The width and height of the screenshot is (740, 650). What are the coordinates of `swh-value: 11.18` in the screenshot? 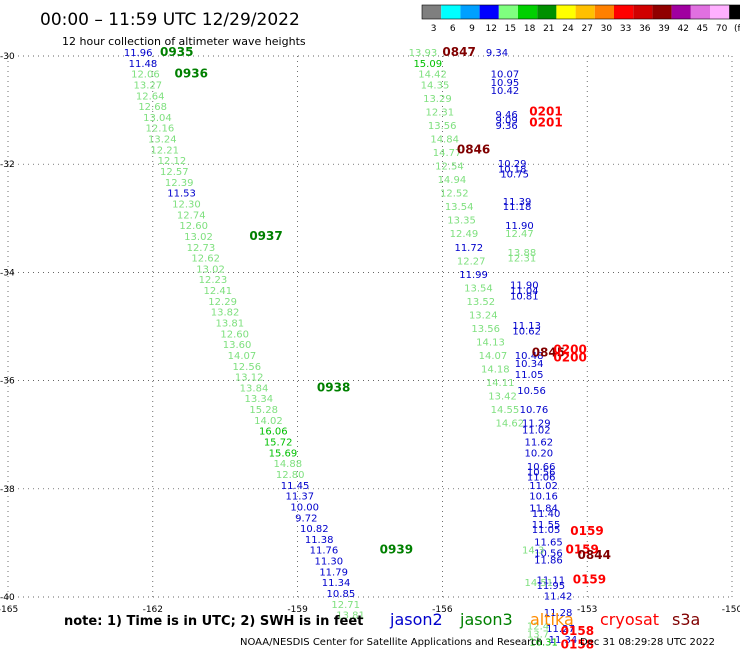 It's located at (517, 207).